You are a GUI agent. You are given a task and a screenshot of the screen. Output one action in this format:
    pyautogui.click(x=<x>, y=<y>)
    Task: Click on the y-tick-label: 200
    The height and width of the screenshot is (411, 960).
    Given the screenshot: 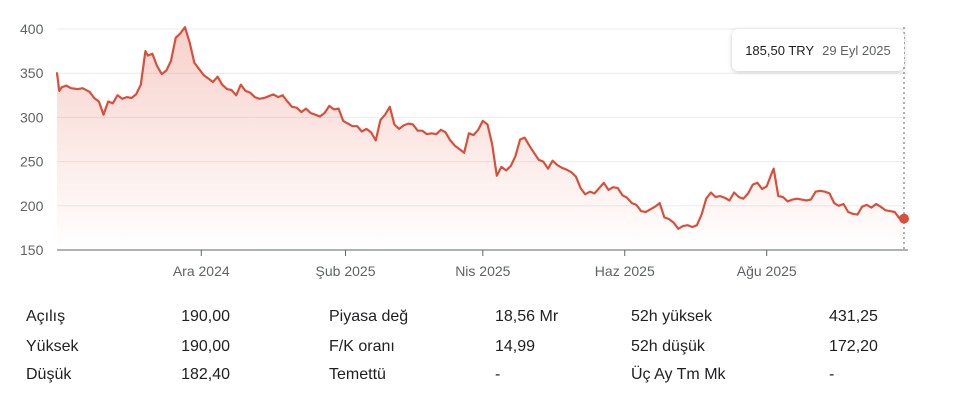 What is the action you would take?
    pyautogui.click(x=32, y=206)
    